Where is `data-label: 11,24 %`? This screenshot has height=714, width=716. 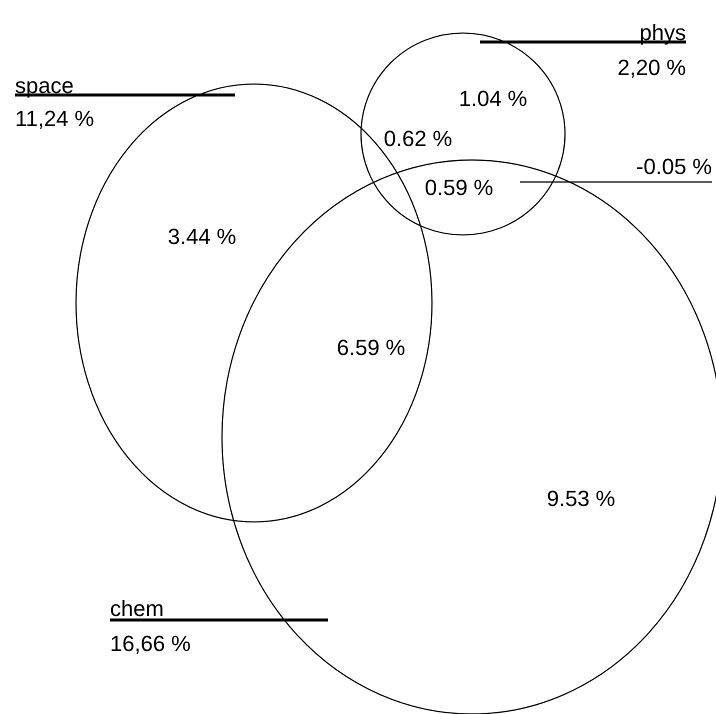 data-label: 11,24 % is located at coordinates (54, 118).